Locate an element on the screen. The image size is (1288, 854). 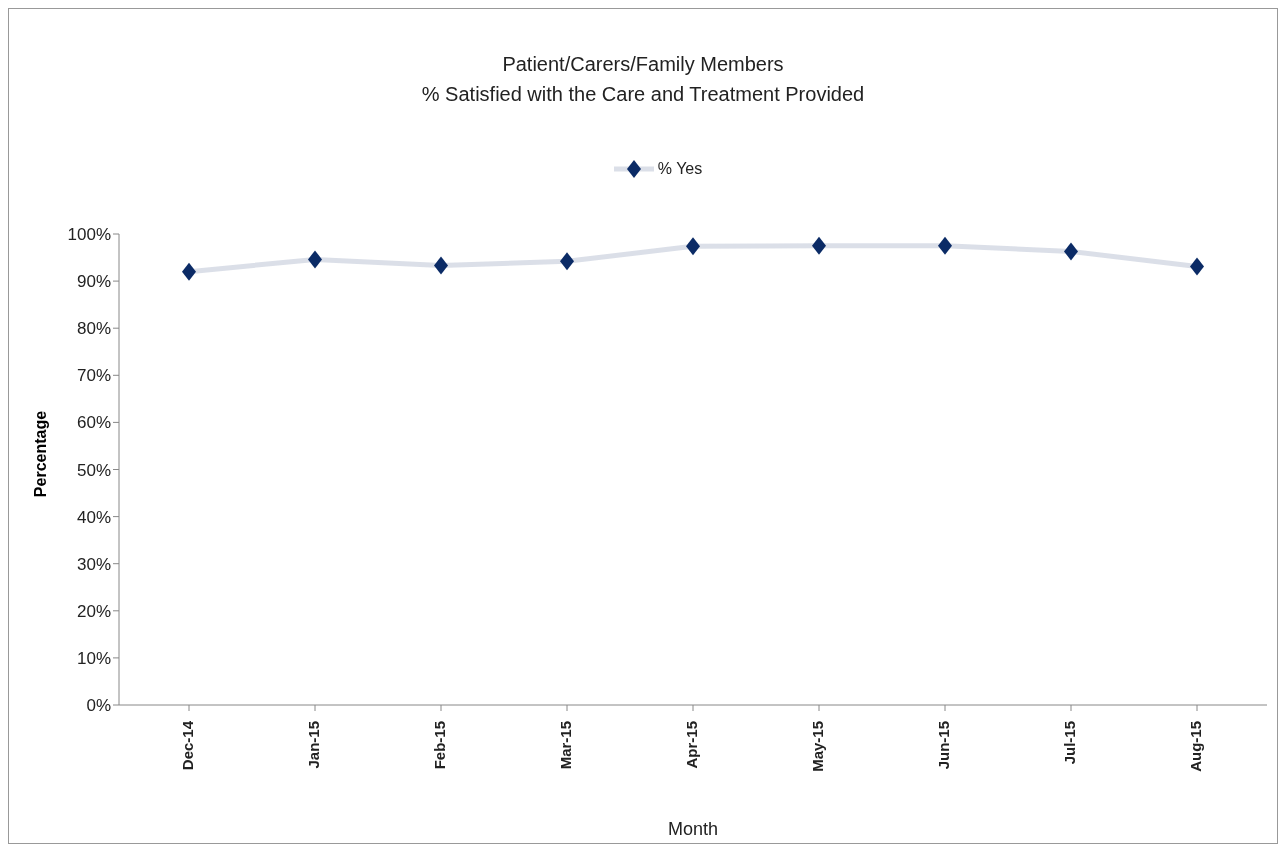
y-tick-label: 10% is located at coordinates (93, 658).